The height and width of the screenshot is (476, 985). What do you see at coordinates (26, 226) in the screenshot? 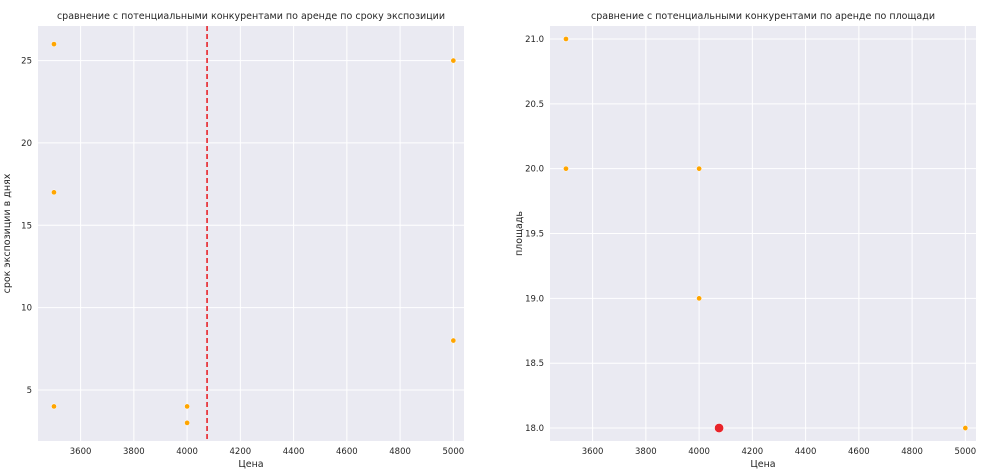
I see `y-tick-label: 15` at bounding box center [26, 226].